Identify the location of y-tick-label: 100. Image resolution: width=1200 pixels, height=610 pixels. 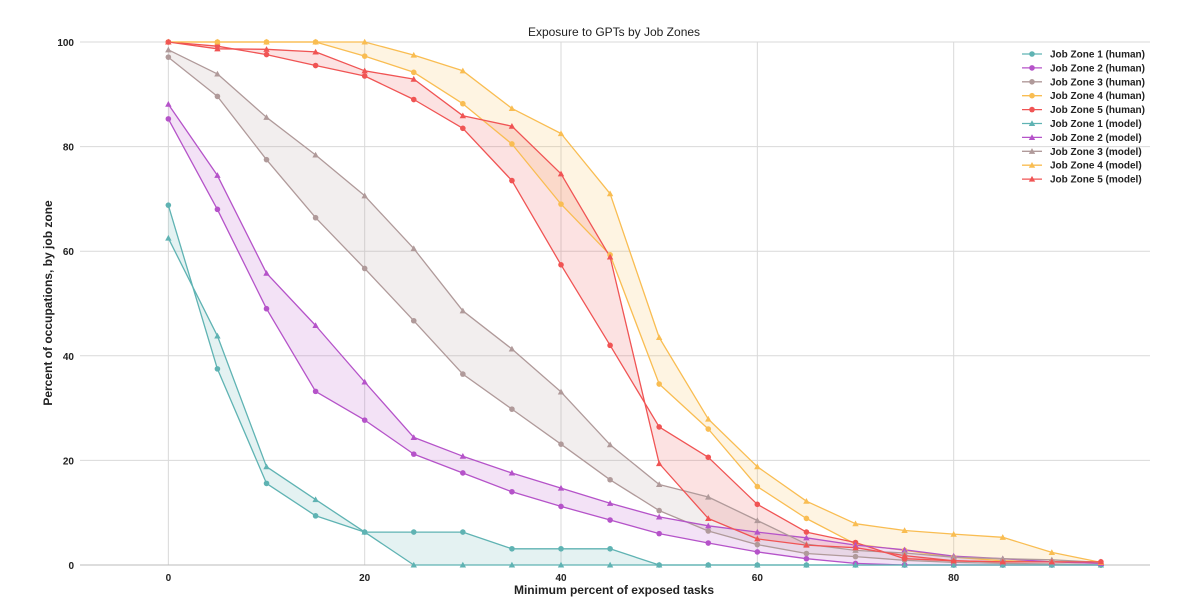
(65, 43).